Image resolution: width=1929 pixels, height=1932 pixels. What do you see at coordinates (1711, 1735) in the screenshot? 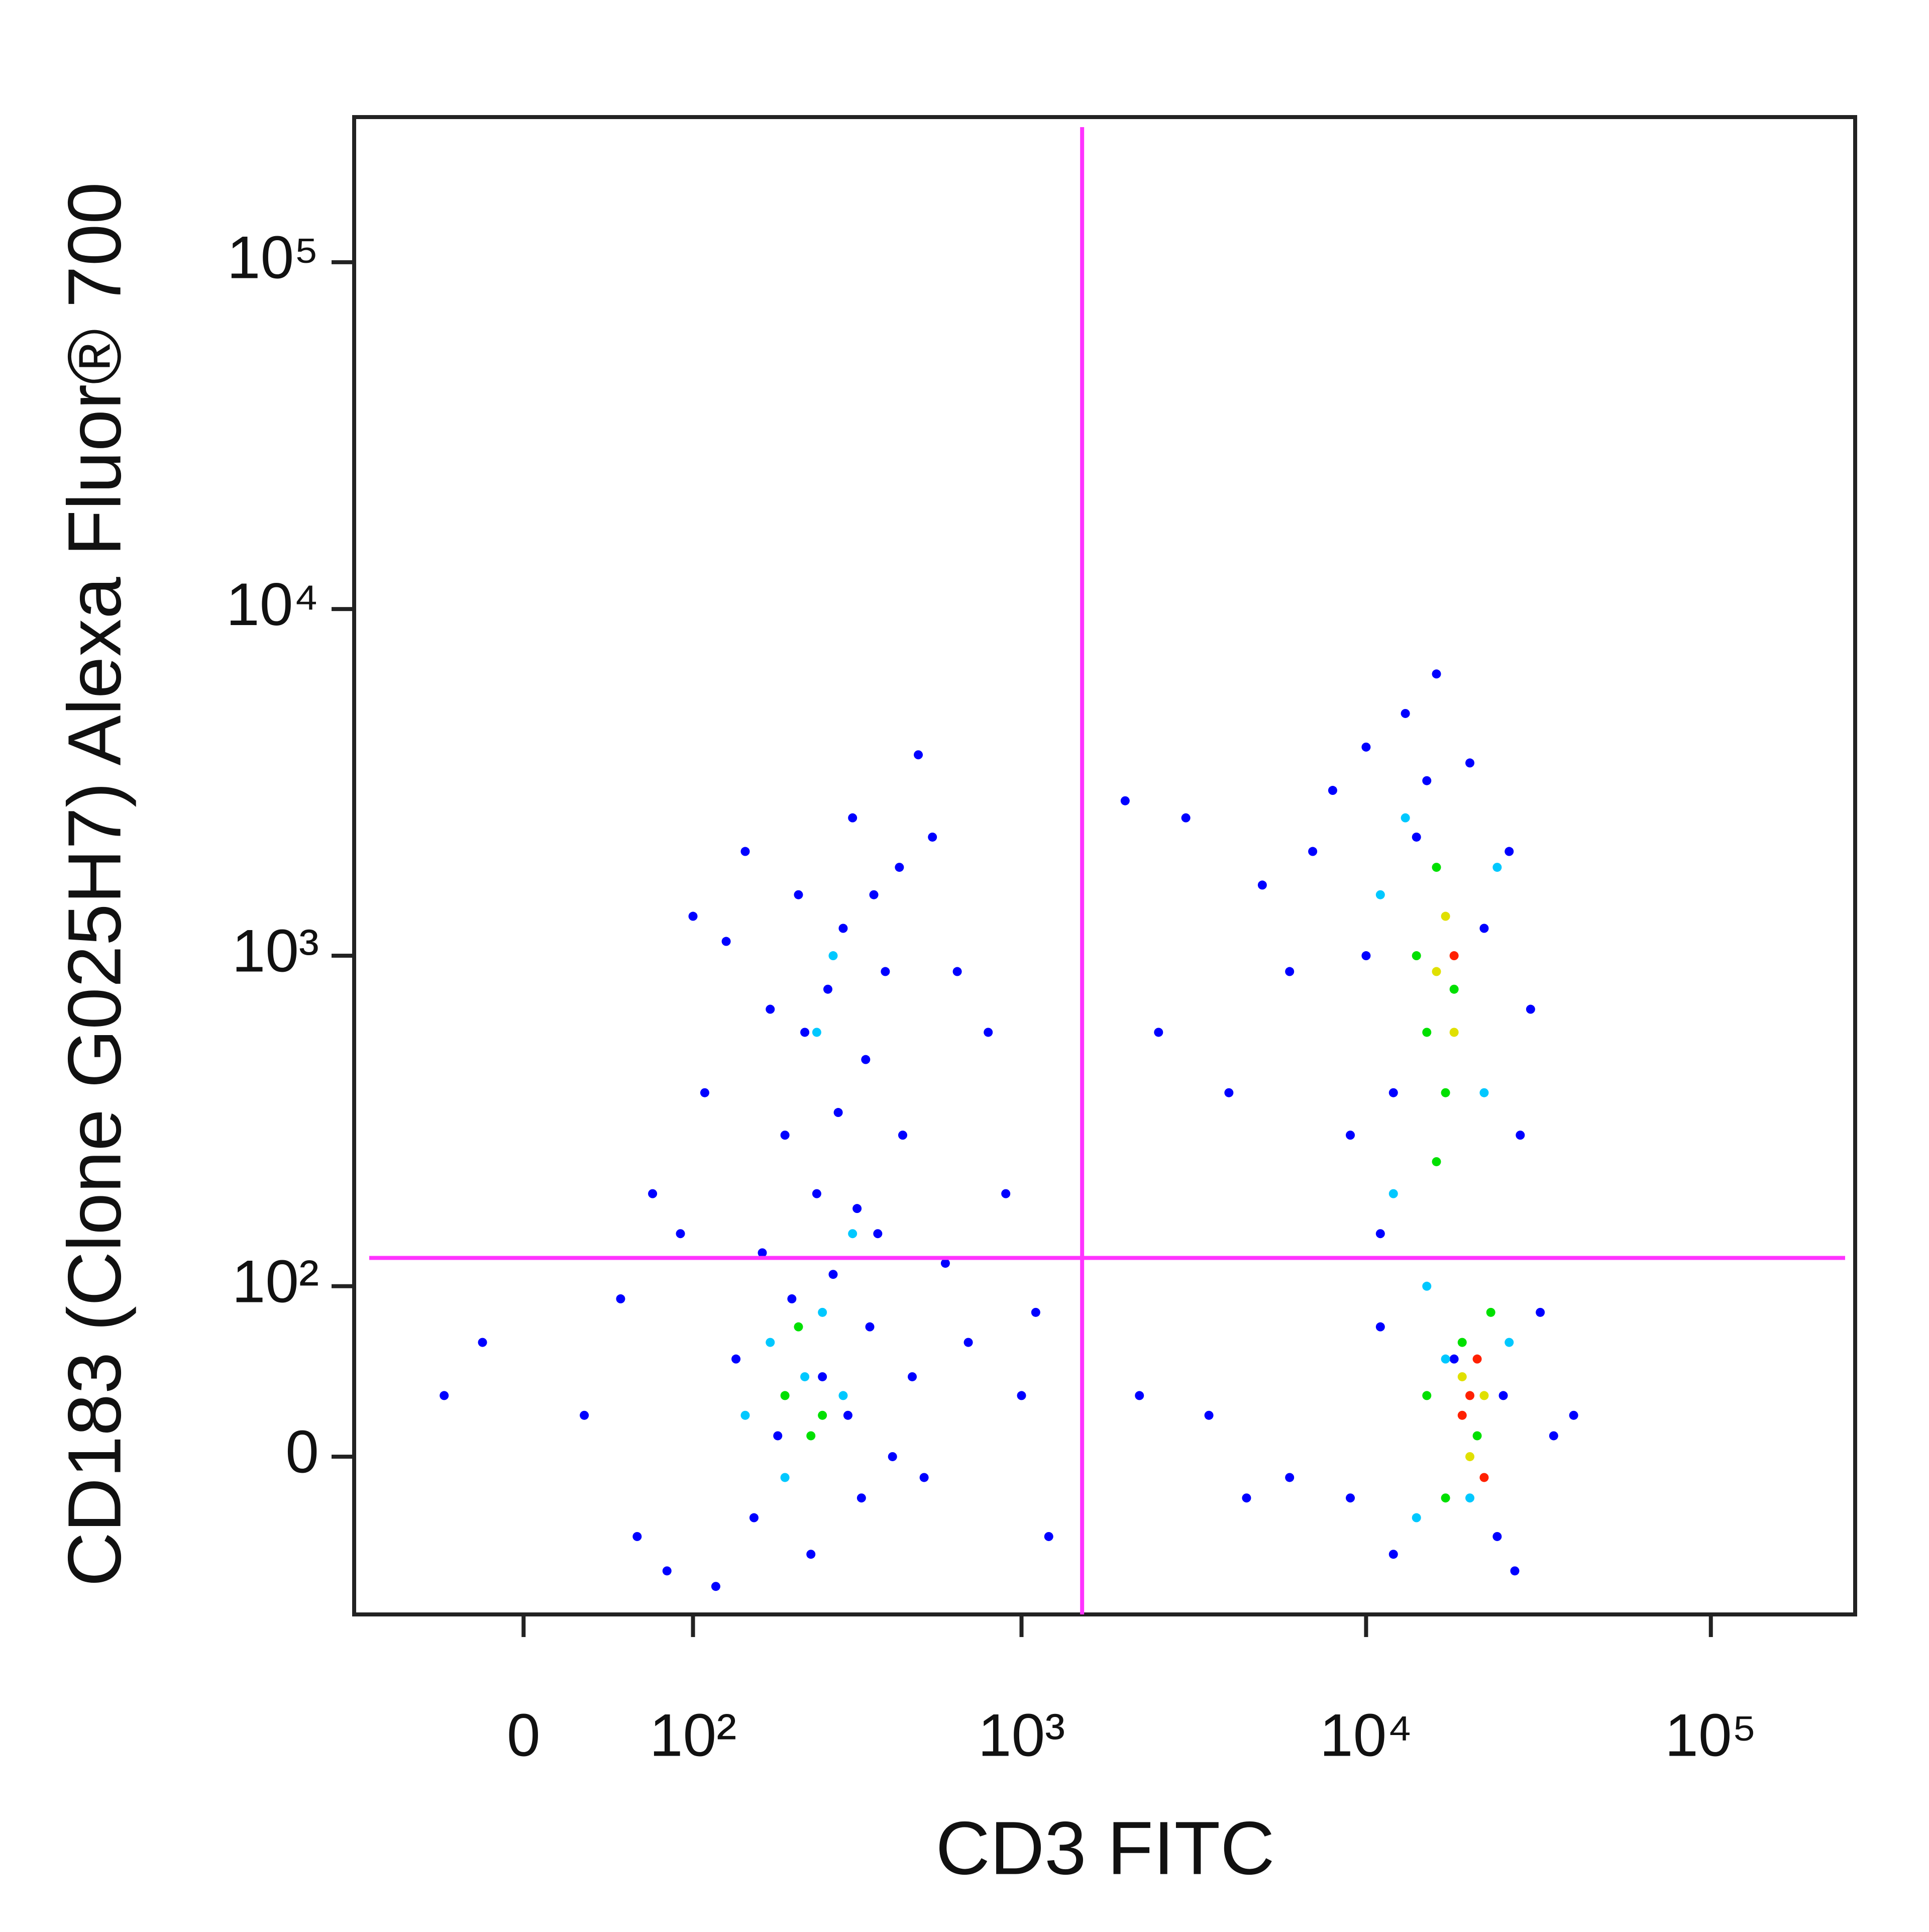
I see `x-tick-label: 10⁵` at bounding box center [1711, 1735].